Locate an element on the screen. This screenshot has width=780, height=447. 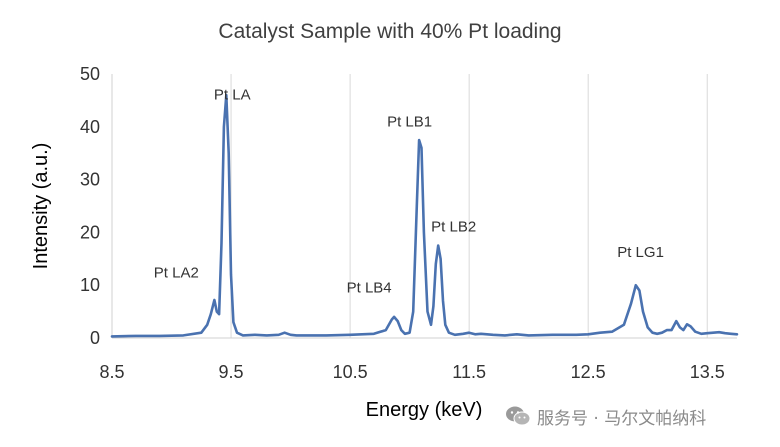
peak-label: Pt LG1 is located at coordinates (640, 252).